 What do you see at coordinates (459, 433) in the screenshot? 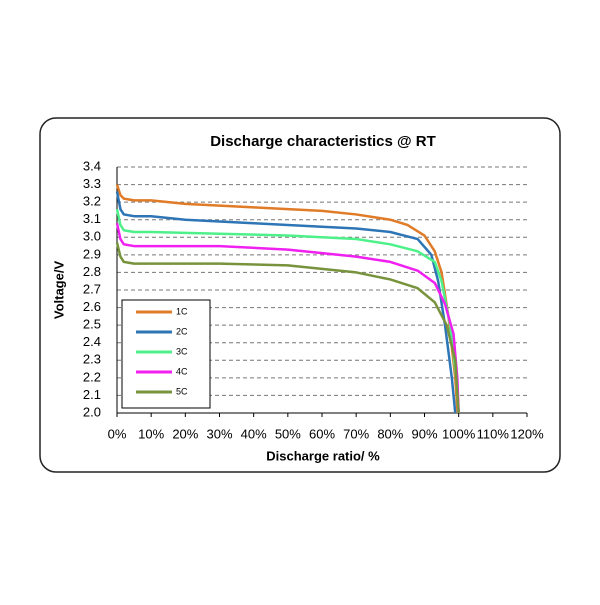
I see `x-tick-label: 100%` at bounding box center [459, 433].